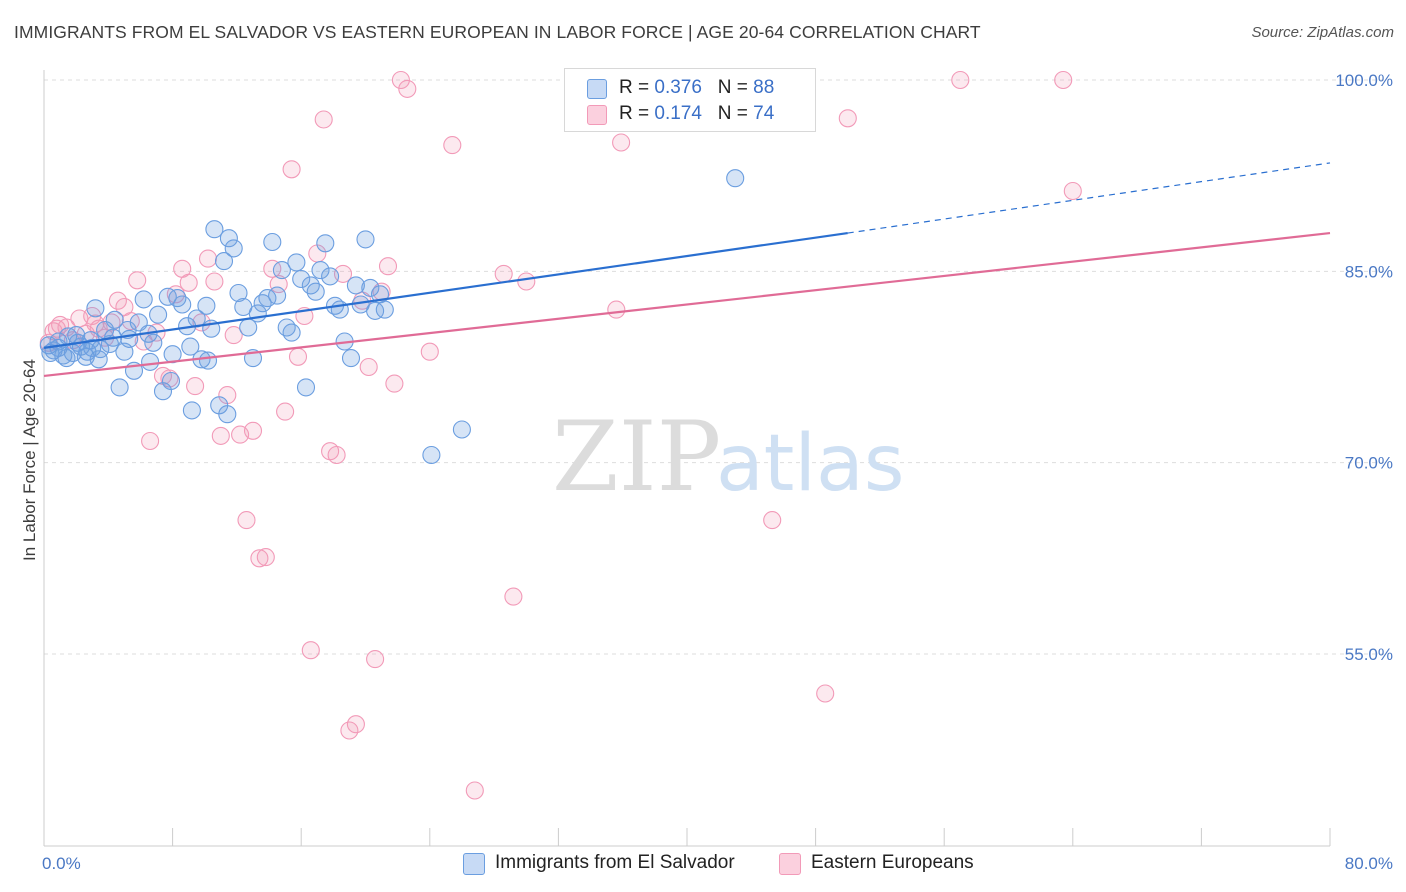 This screenshot has width=1406, height=892. I want to click on x-tick-label-max: 80.0%, so click(1369, 863).